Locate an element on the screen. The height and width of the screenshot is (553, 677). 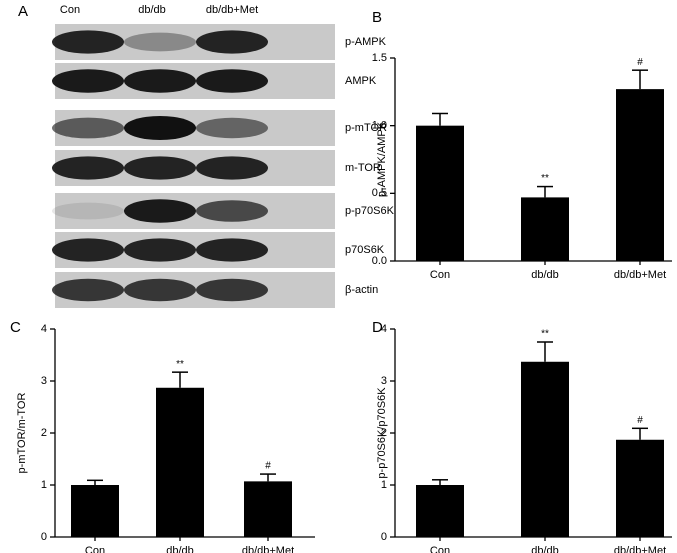
panel-label: A is located at coordinates (23, 11).